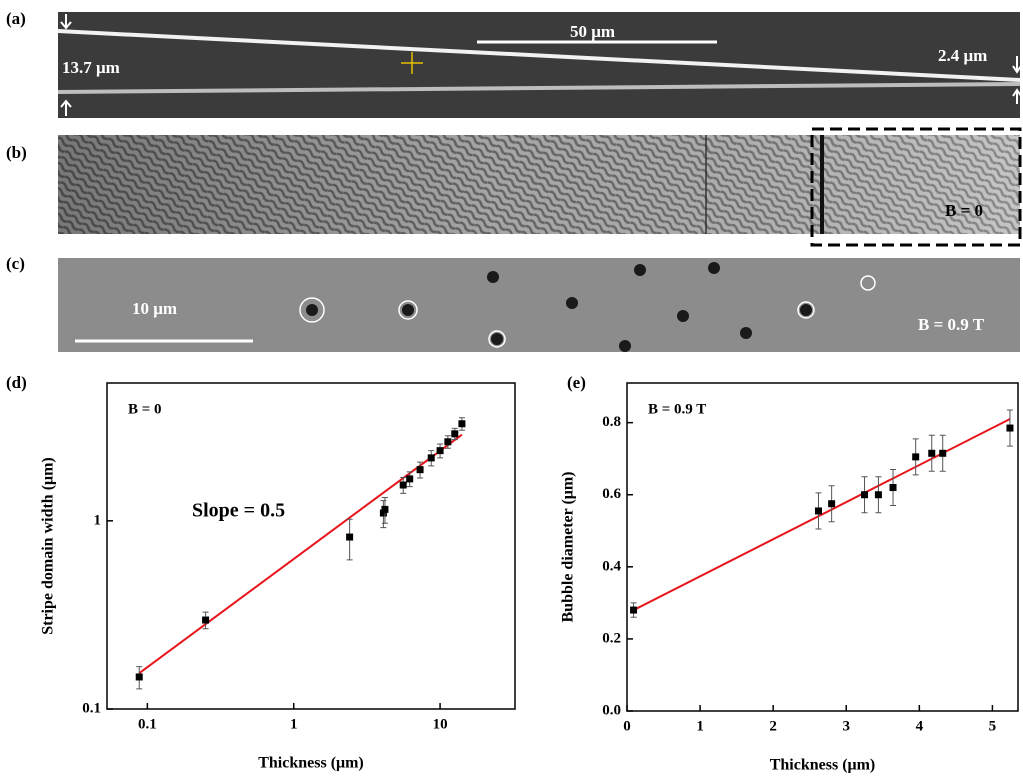 This screenshot has width=1023, height=776. What do you see at coordinates (154, 308) in the screenshot?
I see `scale-label: 10 μm` at bounding box center [154, 308].